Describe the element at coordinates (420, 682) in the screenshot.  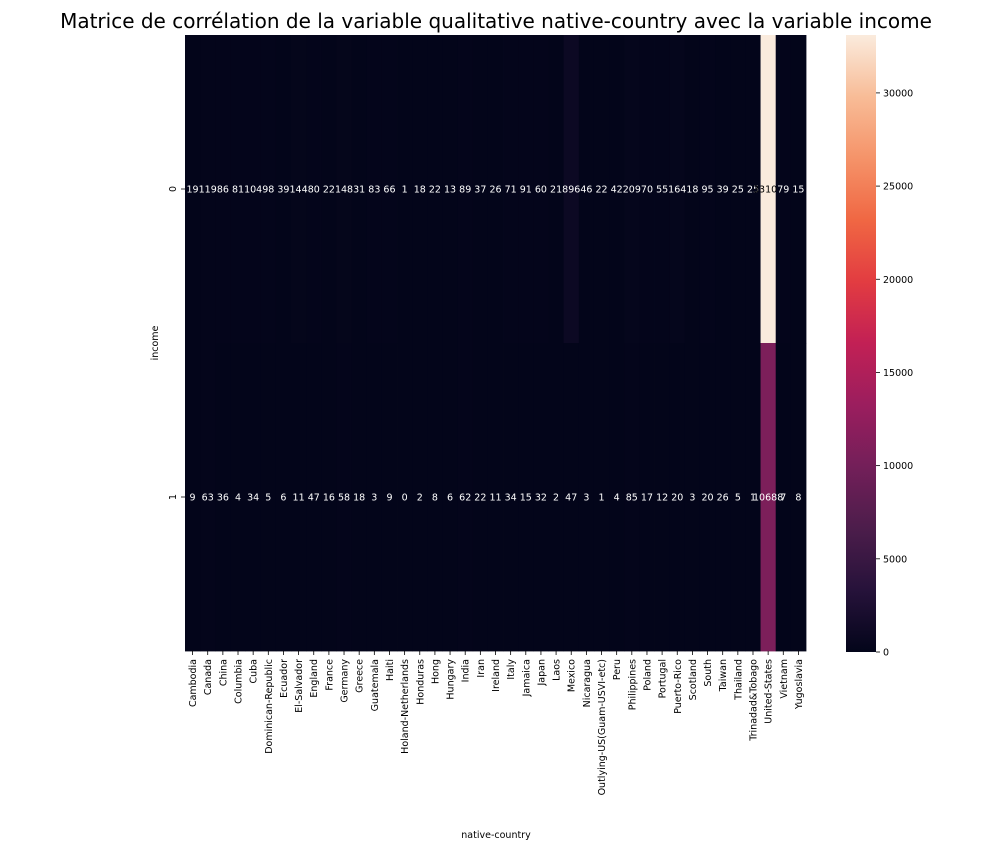
I see `x-tick-label: Honduras` at that location.